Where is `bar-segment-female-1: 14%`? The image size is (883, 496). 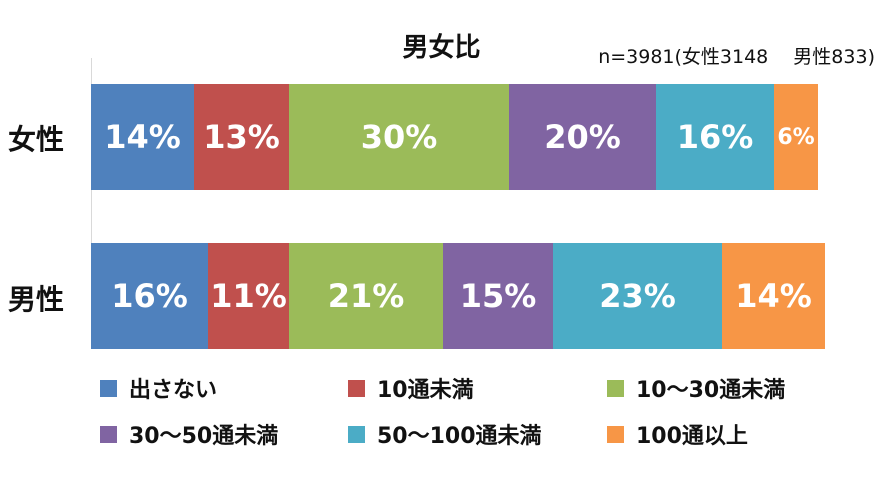
bar-segment-female-1: 14% is located at coordinates (142, 137).